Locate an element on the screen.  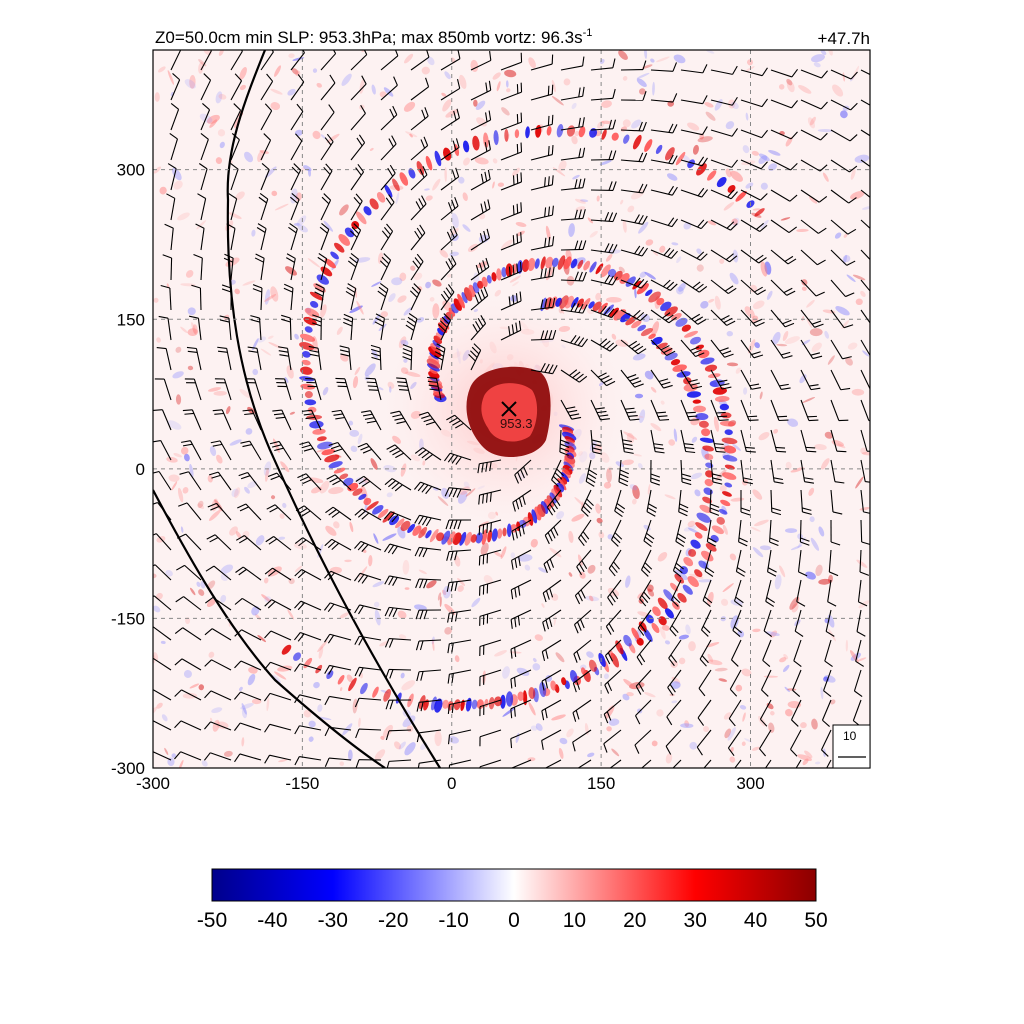
eye-inner is located at coordinates (509, 412).